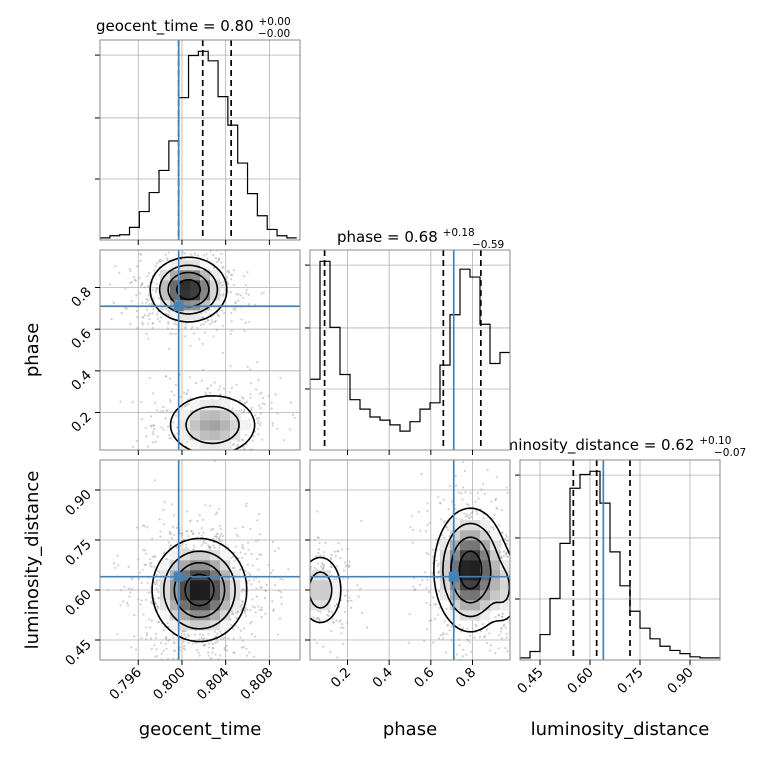  I want to click on frame, so click(410, 560).